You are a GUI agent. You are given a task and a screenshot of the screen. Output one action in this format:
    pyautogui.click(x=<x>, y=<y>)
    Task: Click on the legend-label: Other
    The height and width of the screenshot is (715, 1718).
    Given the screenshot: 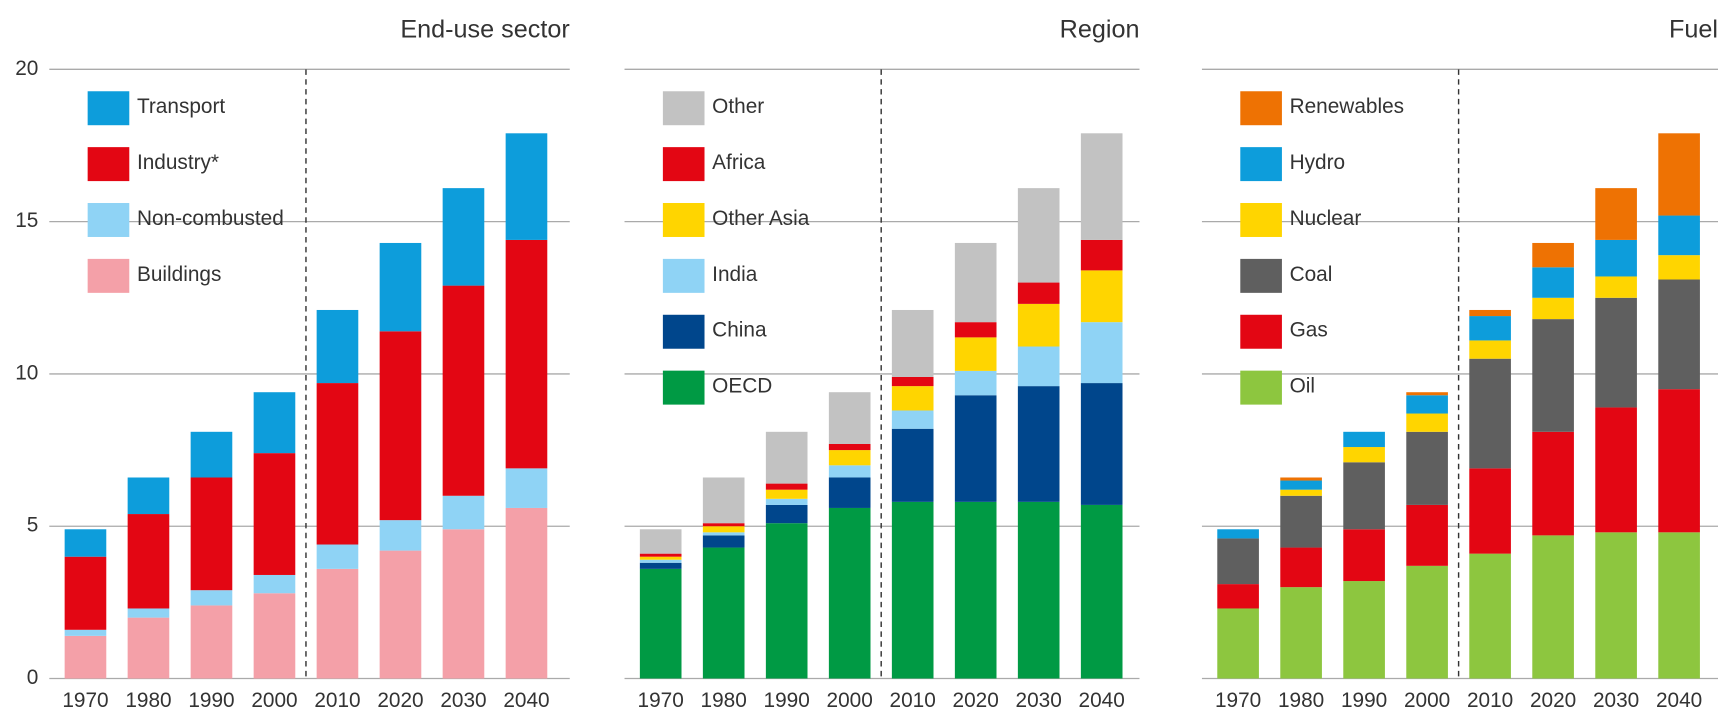 What is the action you would take?
    pyautogui.click(x=738, y=106)
    